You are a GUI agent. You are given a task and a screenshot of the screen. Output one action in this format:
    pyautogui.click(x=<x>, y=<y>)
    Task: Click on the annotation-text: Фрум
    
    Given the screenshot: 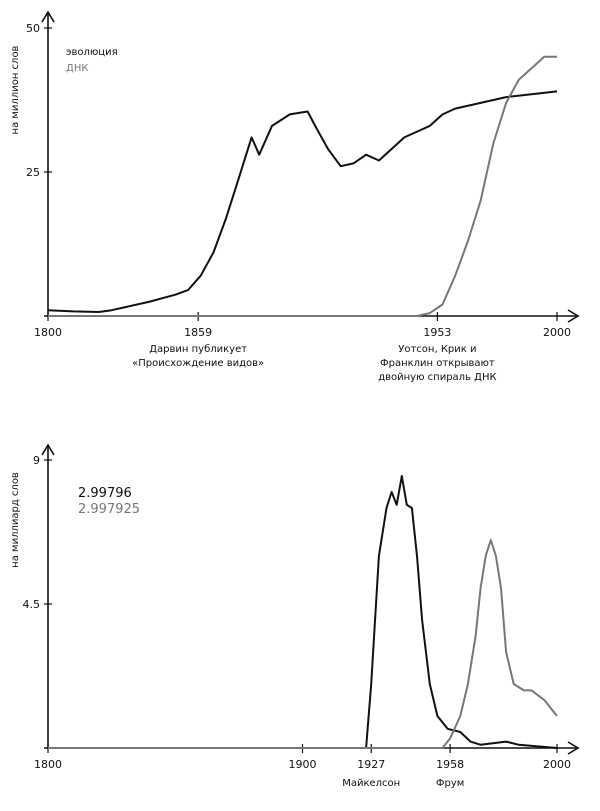 What is the action you would take?
    pyautogui.click(x=450, y=783)
    